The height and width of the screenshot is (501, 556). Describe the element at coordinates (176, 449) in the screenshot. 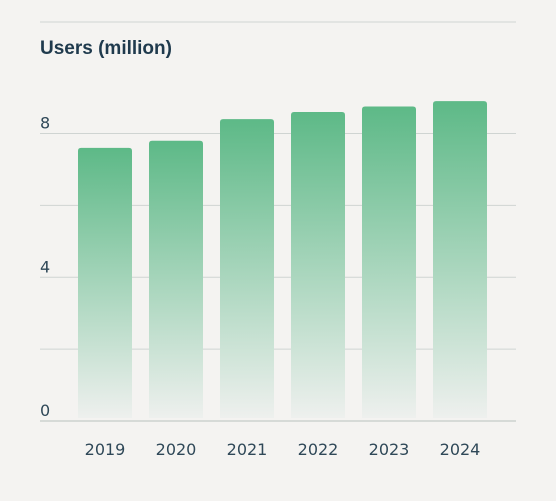

I see `x-tick-label: 2020` at that location.